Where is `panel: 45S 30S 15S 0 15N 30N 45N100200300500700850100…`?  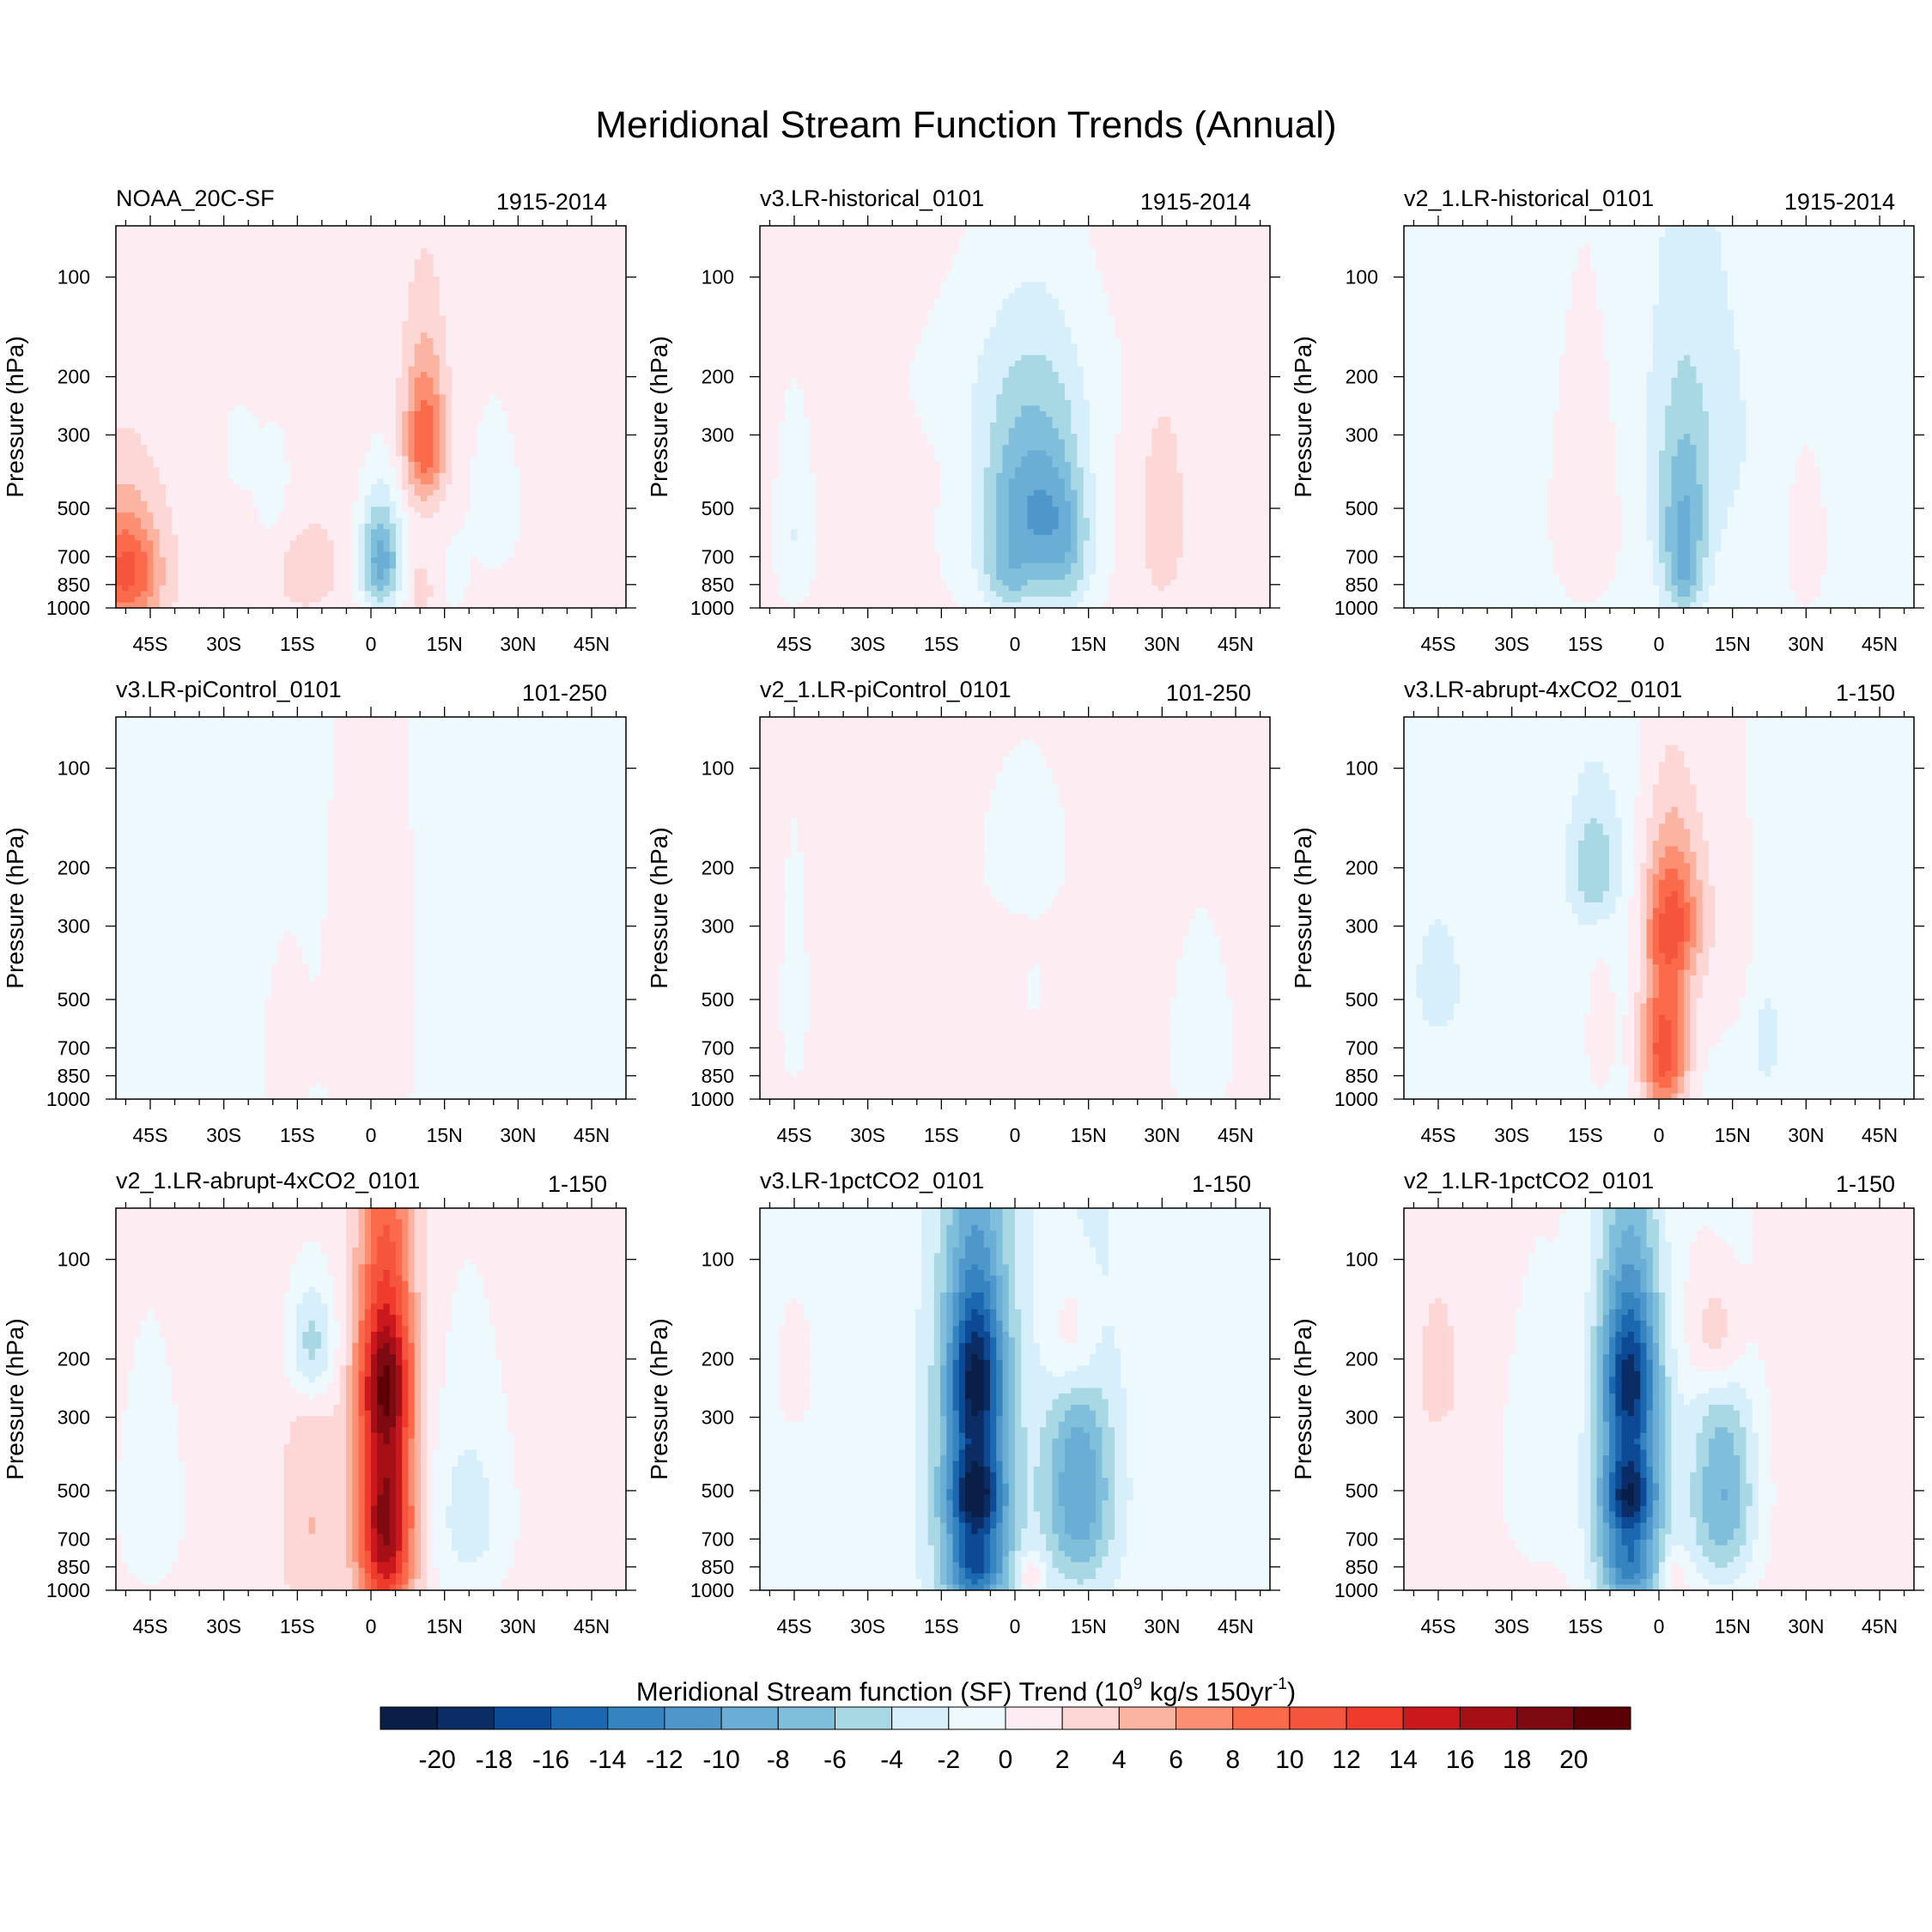
panel: 45S 30S 15S 0 15N 30N 45N100200300500700850100… is located at coordinates (319, 420).